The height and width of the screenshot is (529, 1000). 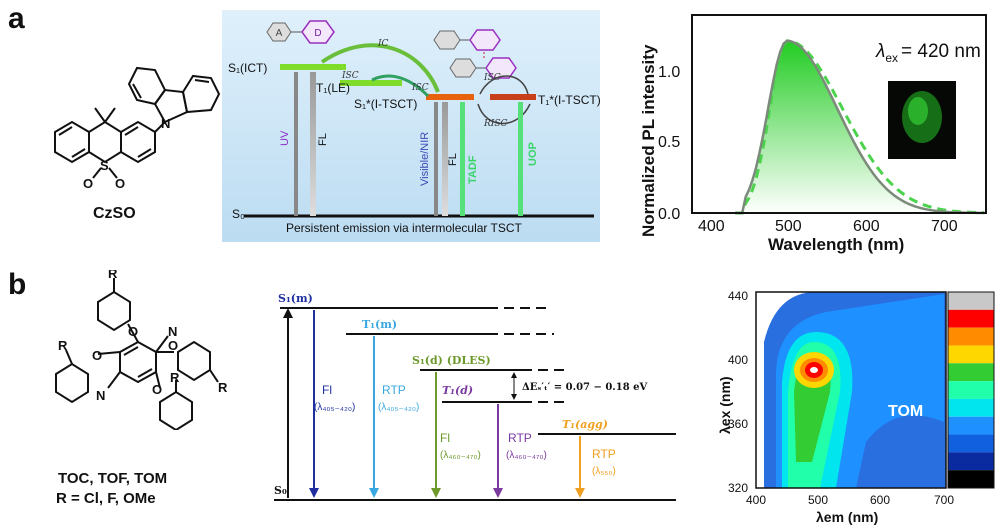 I want to click on level-t1-le: T₁(LE), so click(x=333, y=88).